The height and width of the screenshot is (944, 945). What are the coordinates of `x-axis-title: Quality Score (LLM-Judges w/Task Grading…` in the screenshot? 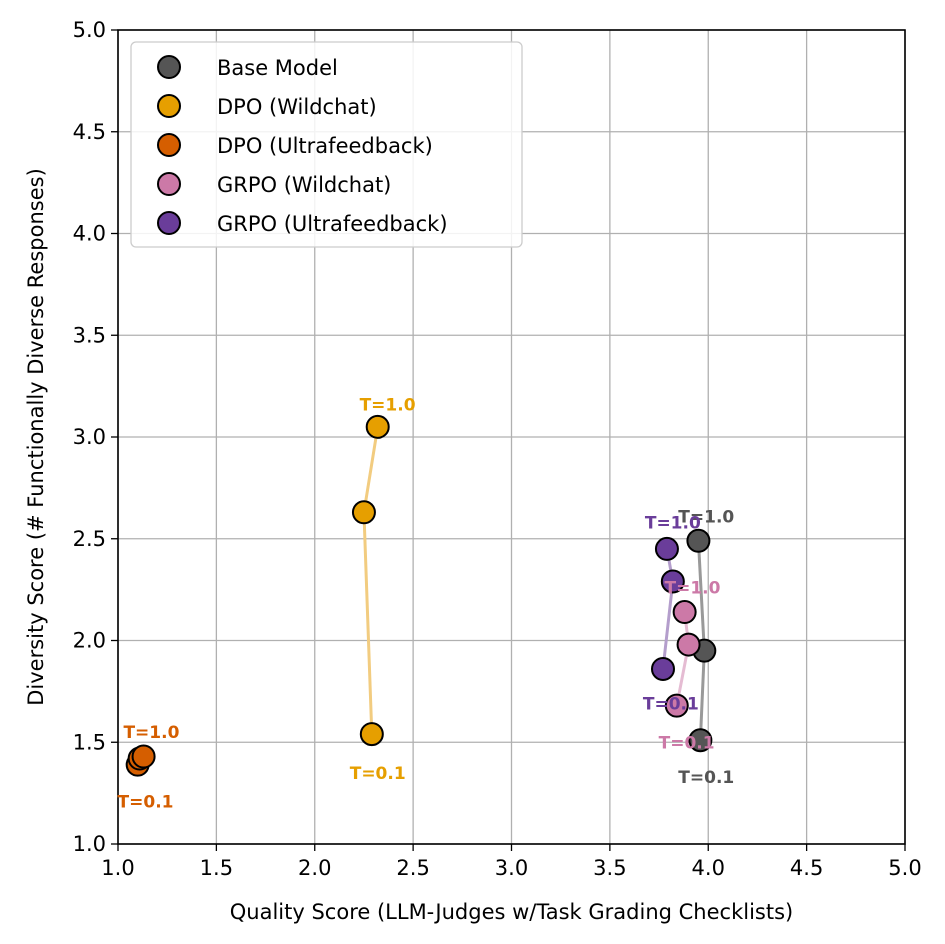 It's located at (511, 912).